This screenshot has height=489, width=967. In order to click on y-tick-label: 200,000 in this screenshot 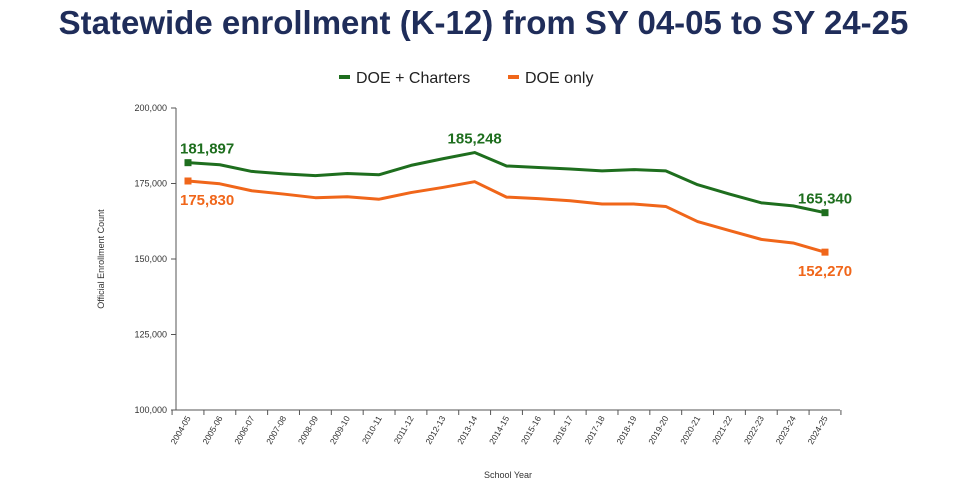, I will do `click(150, 108)`.